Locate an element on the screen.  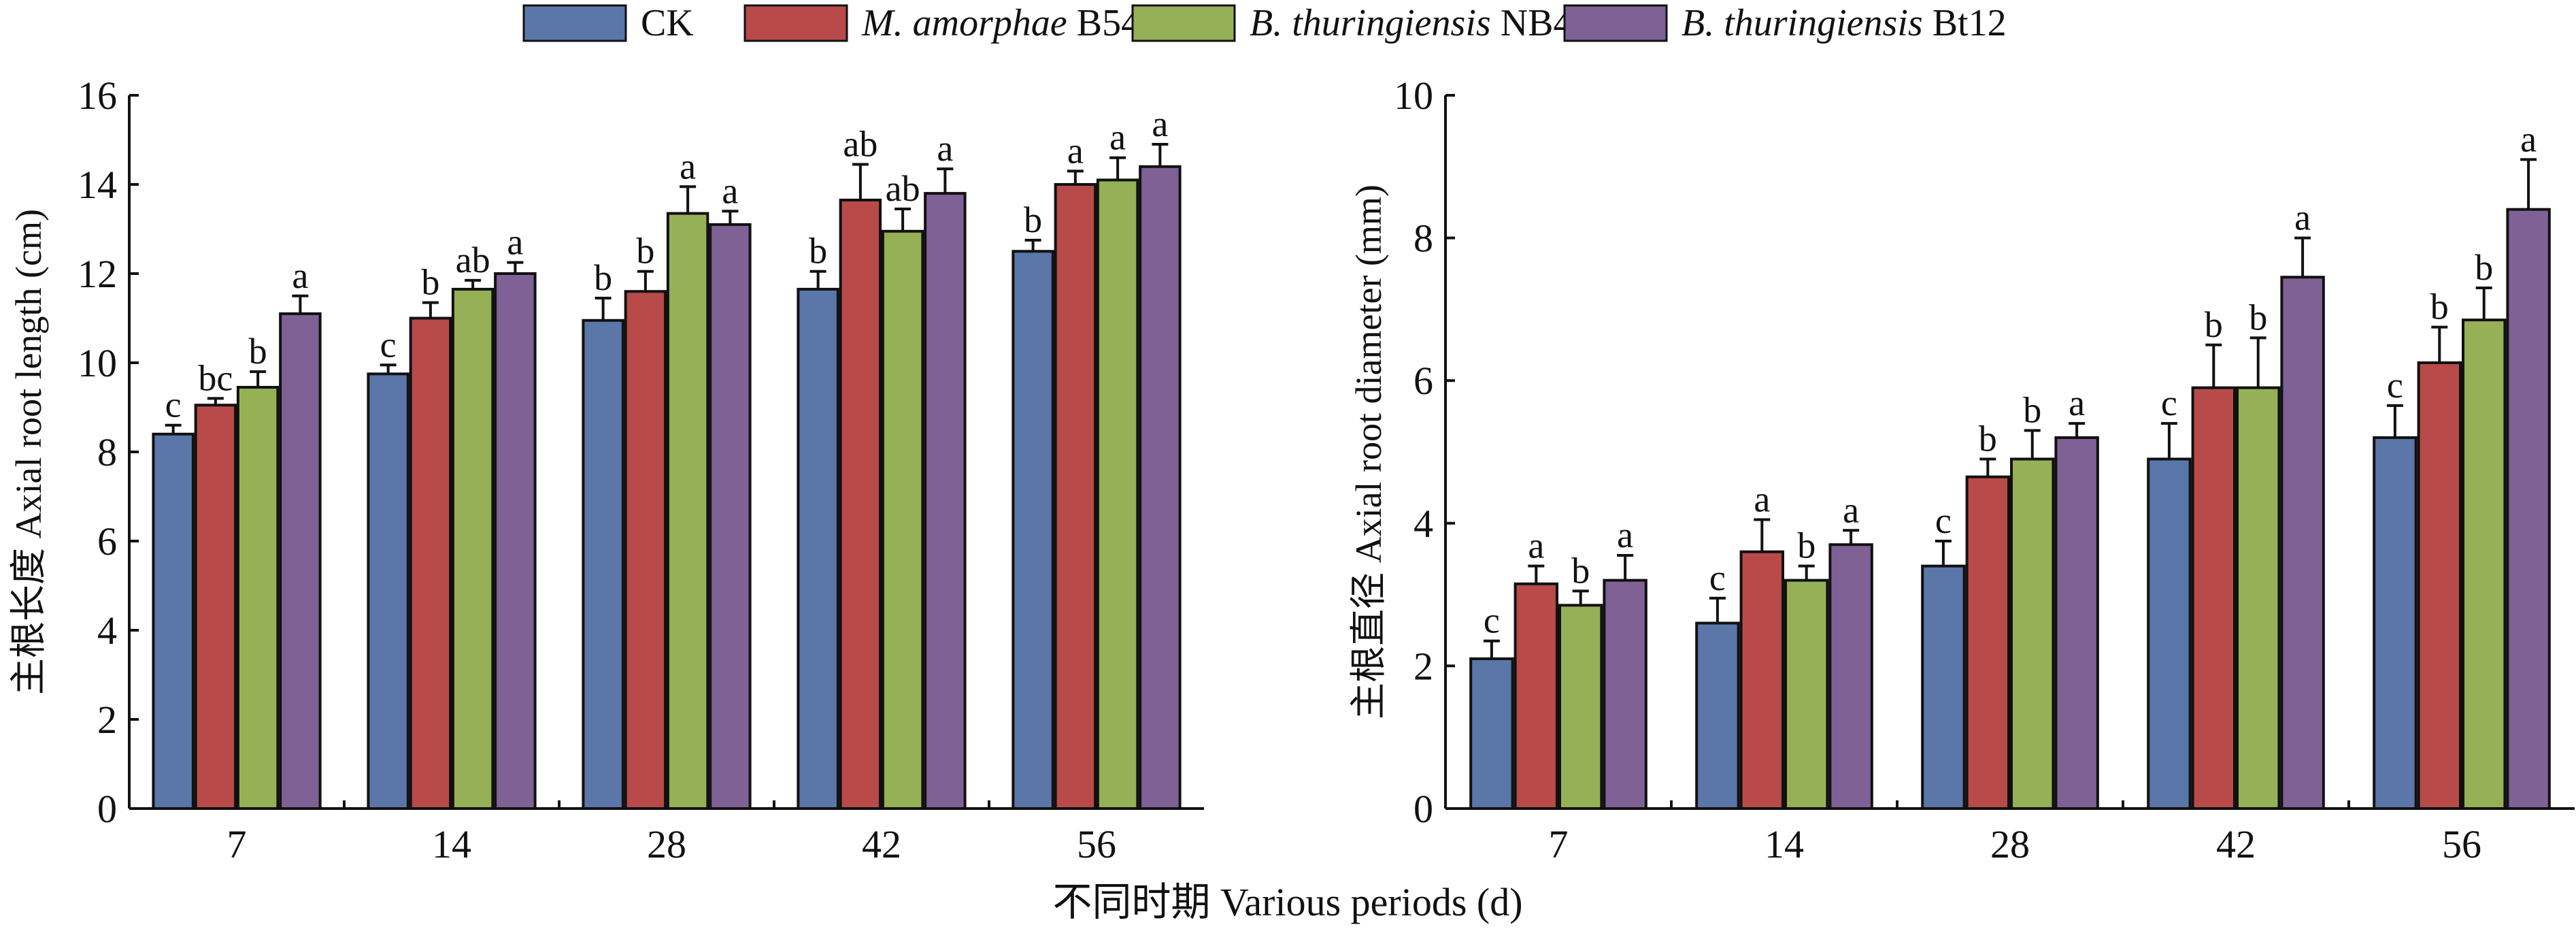
legend-label-plain: Bt12 is located at coordinates (1965, 23).